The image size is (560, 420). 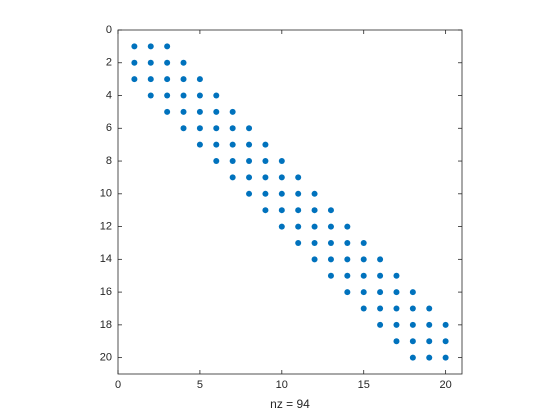 I want to click on x-axis-label: nz = 94, so click(x=290, y=404).